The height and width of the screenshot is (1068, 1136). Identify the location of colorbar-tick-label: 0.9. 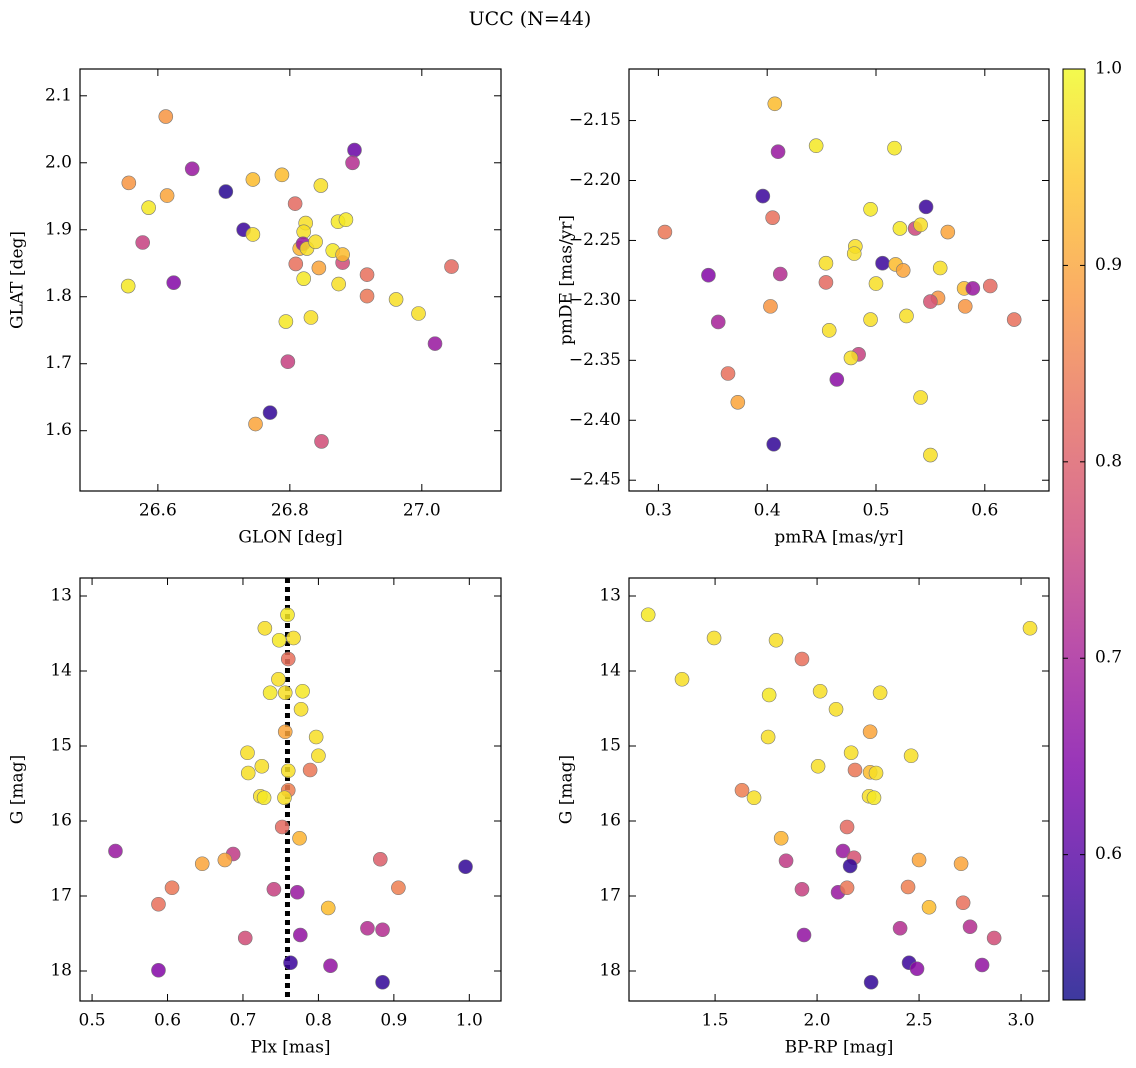
(1108, 265).